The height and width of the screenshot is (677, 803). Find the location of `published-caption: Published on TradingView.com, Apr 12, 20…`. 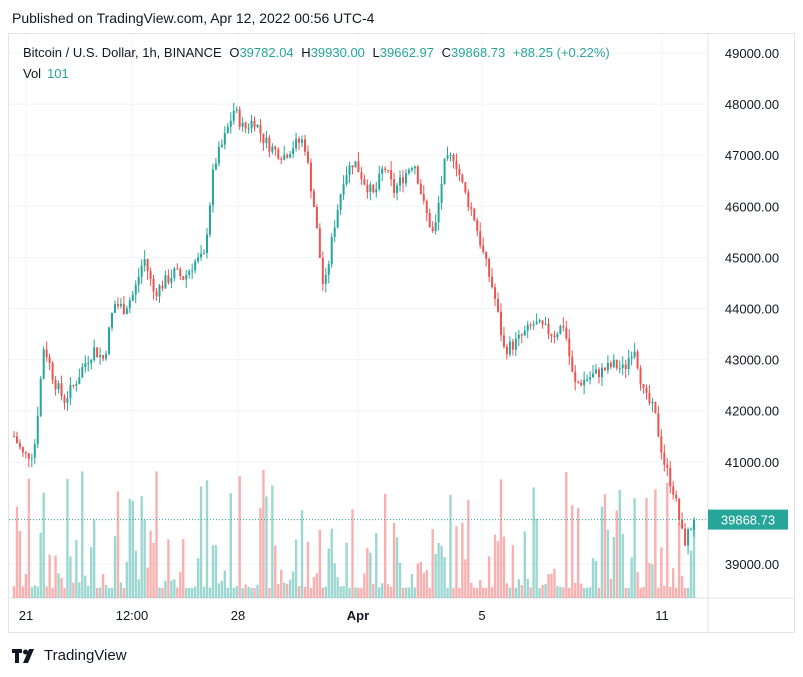

published-caption: Published on TradingView.com, Apr 12, 20… is located at coordinates (193, 18).